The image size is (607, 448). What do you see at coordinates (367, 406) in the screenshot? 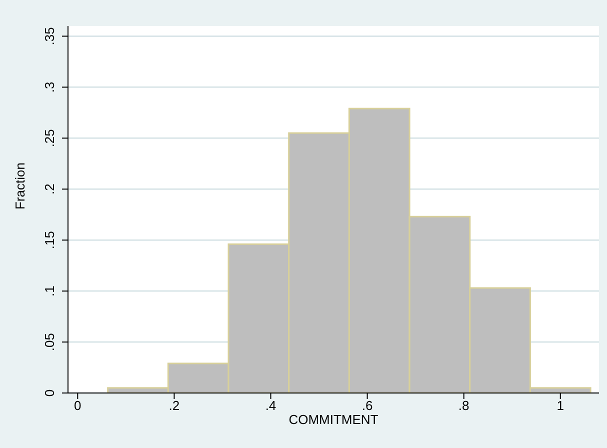
I see `x-tick-label: .6` at bounding box center [367, 406].